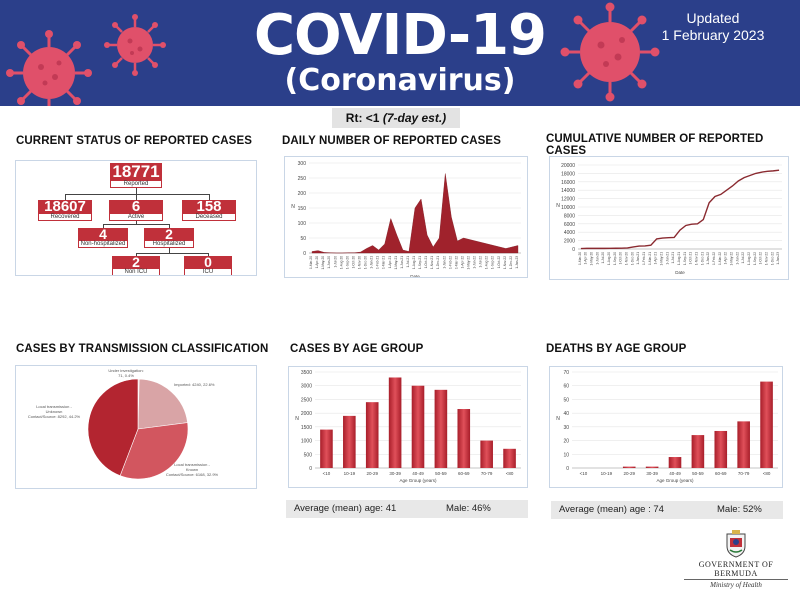  Describe the element at coordinates (675, 480) in the screenshot. I see `x-axis-label: Age Group (years)` at that location.